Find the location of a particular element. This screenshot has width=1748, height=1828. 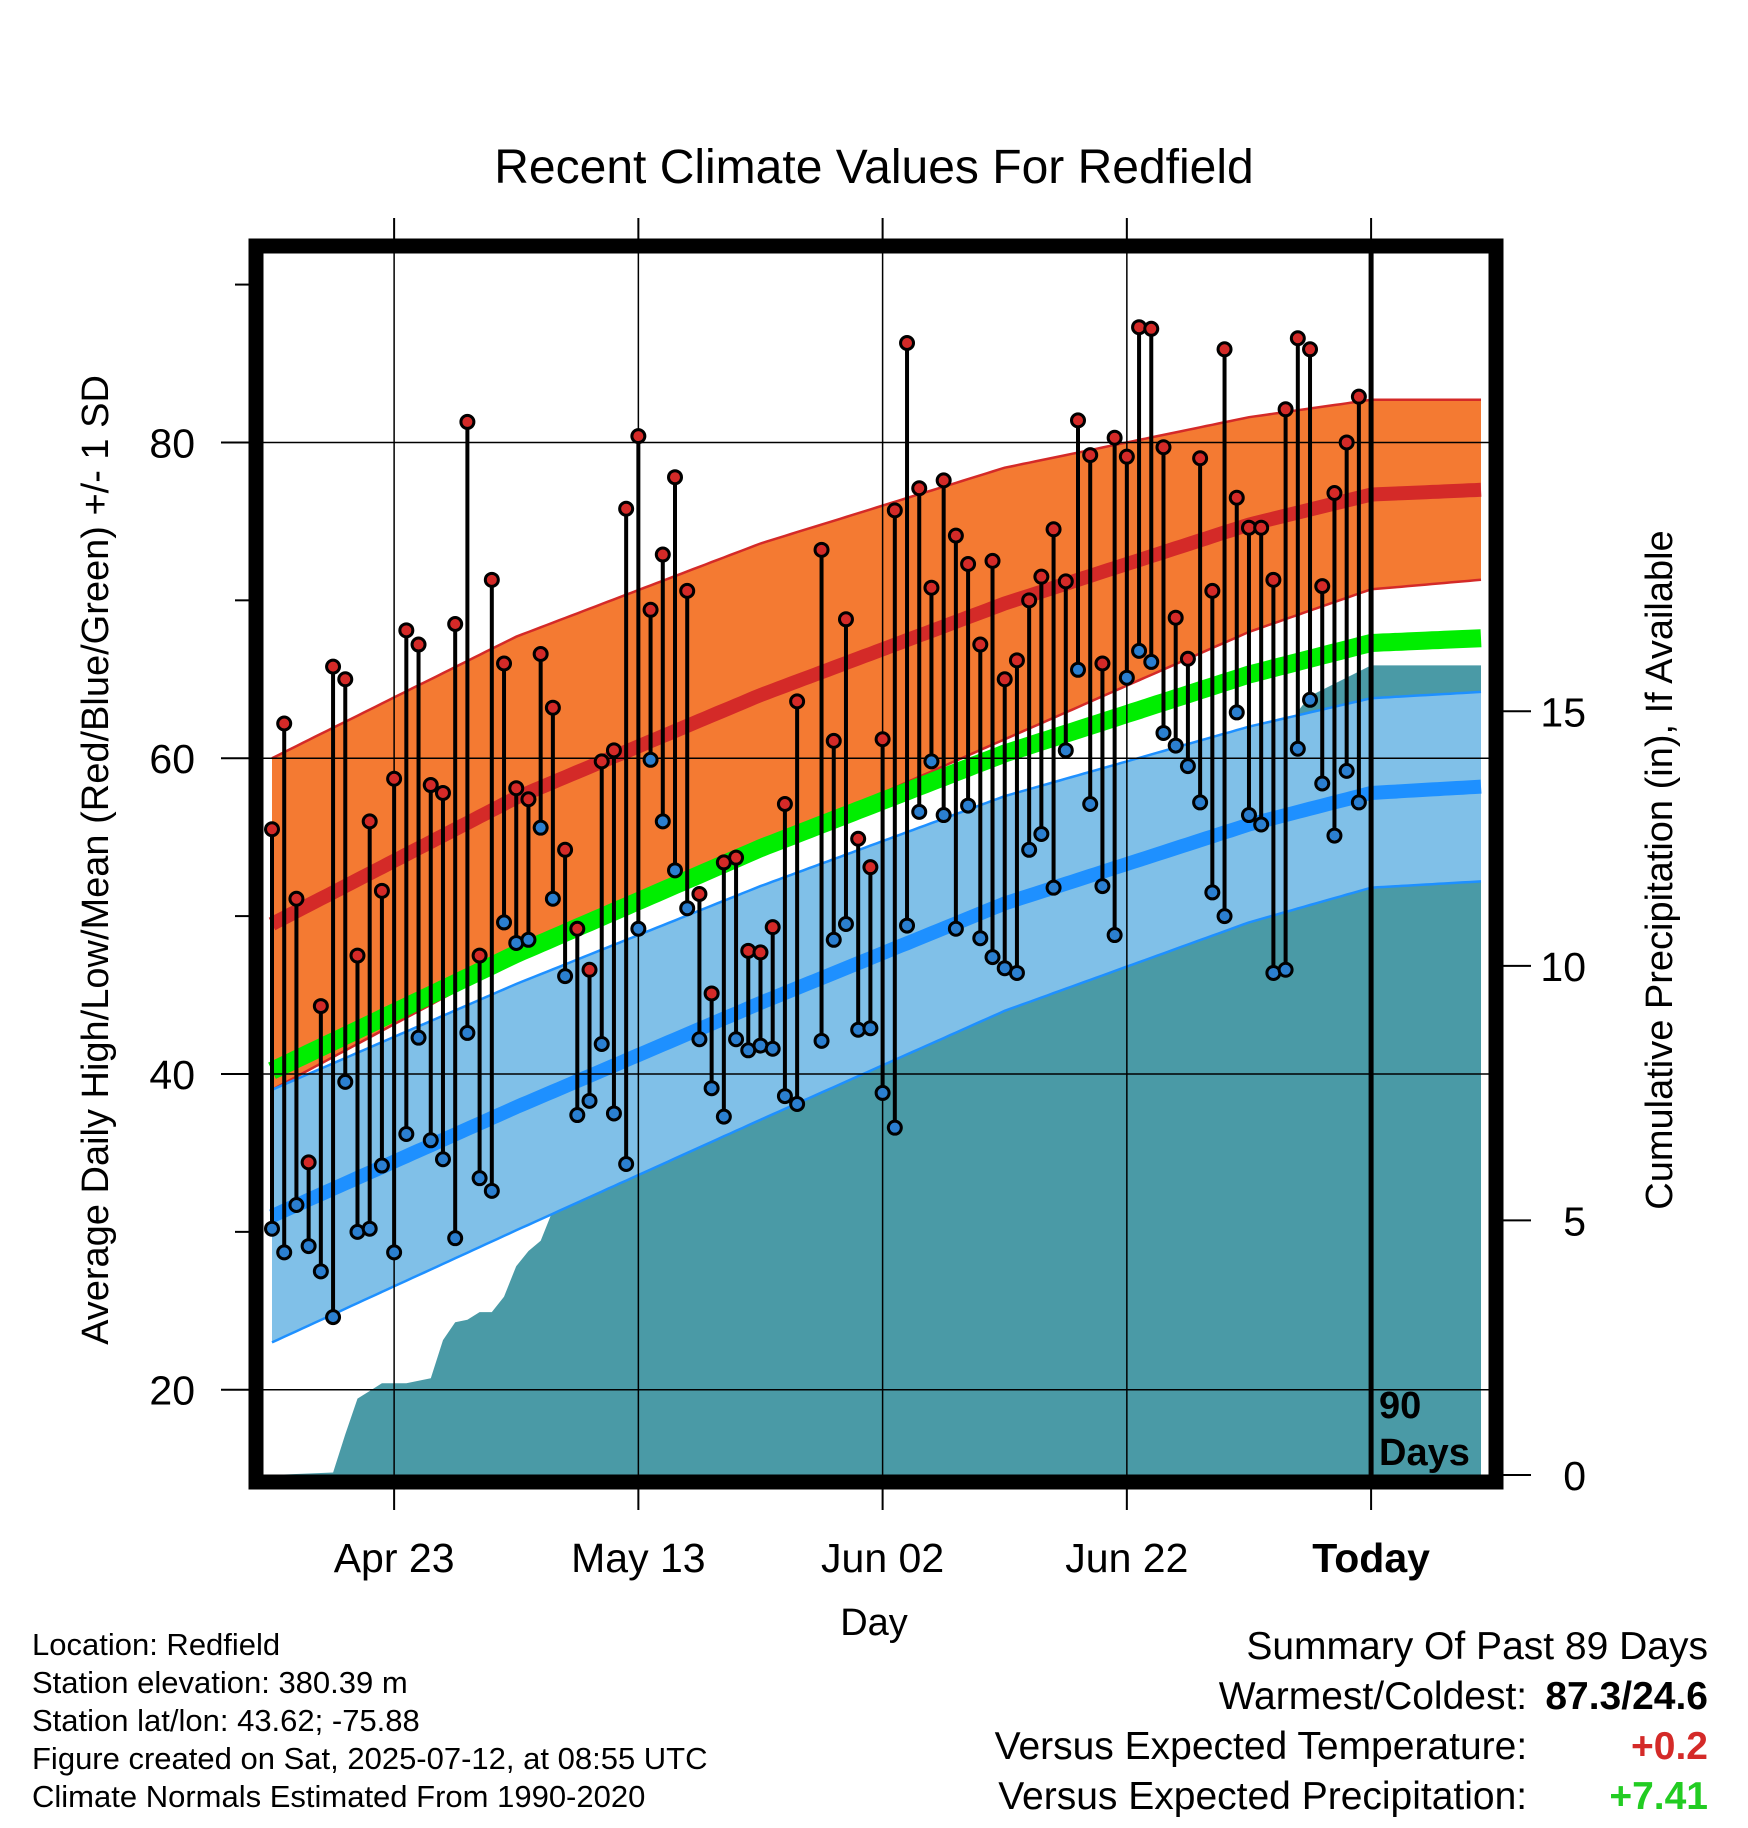

warm-cold-label: Warmest/Coldest: is located at coordinates (1373, 1696).